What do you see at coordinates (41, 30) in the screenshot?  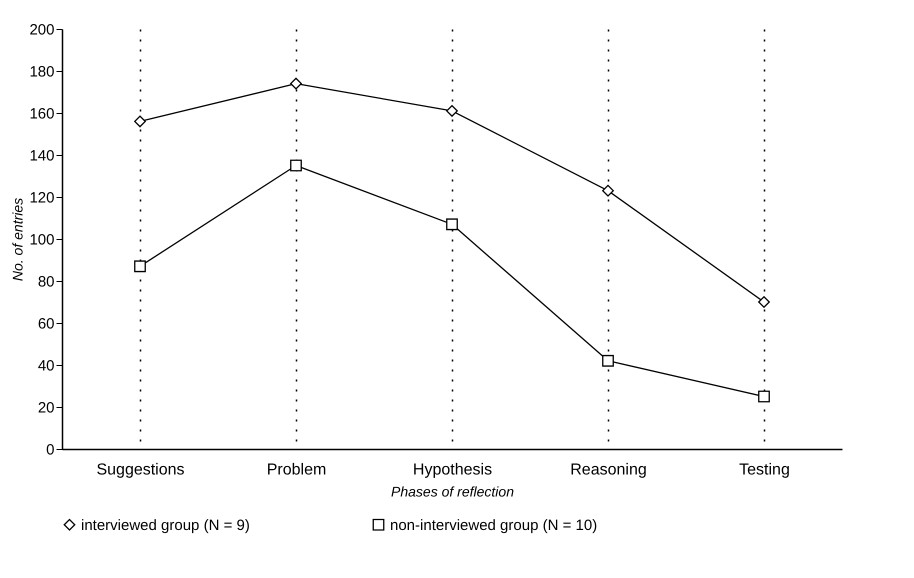 I see `y-tick-label: 200` at bounding box center [41, 30].